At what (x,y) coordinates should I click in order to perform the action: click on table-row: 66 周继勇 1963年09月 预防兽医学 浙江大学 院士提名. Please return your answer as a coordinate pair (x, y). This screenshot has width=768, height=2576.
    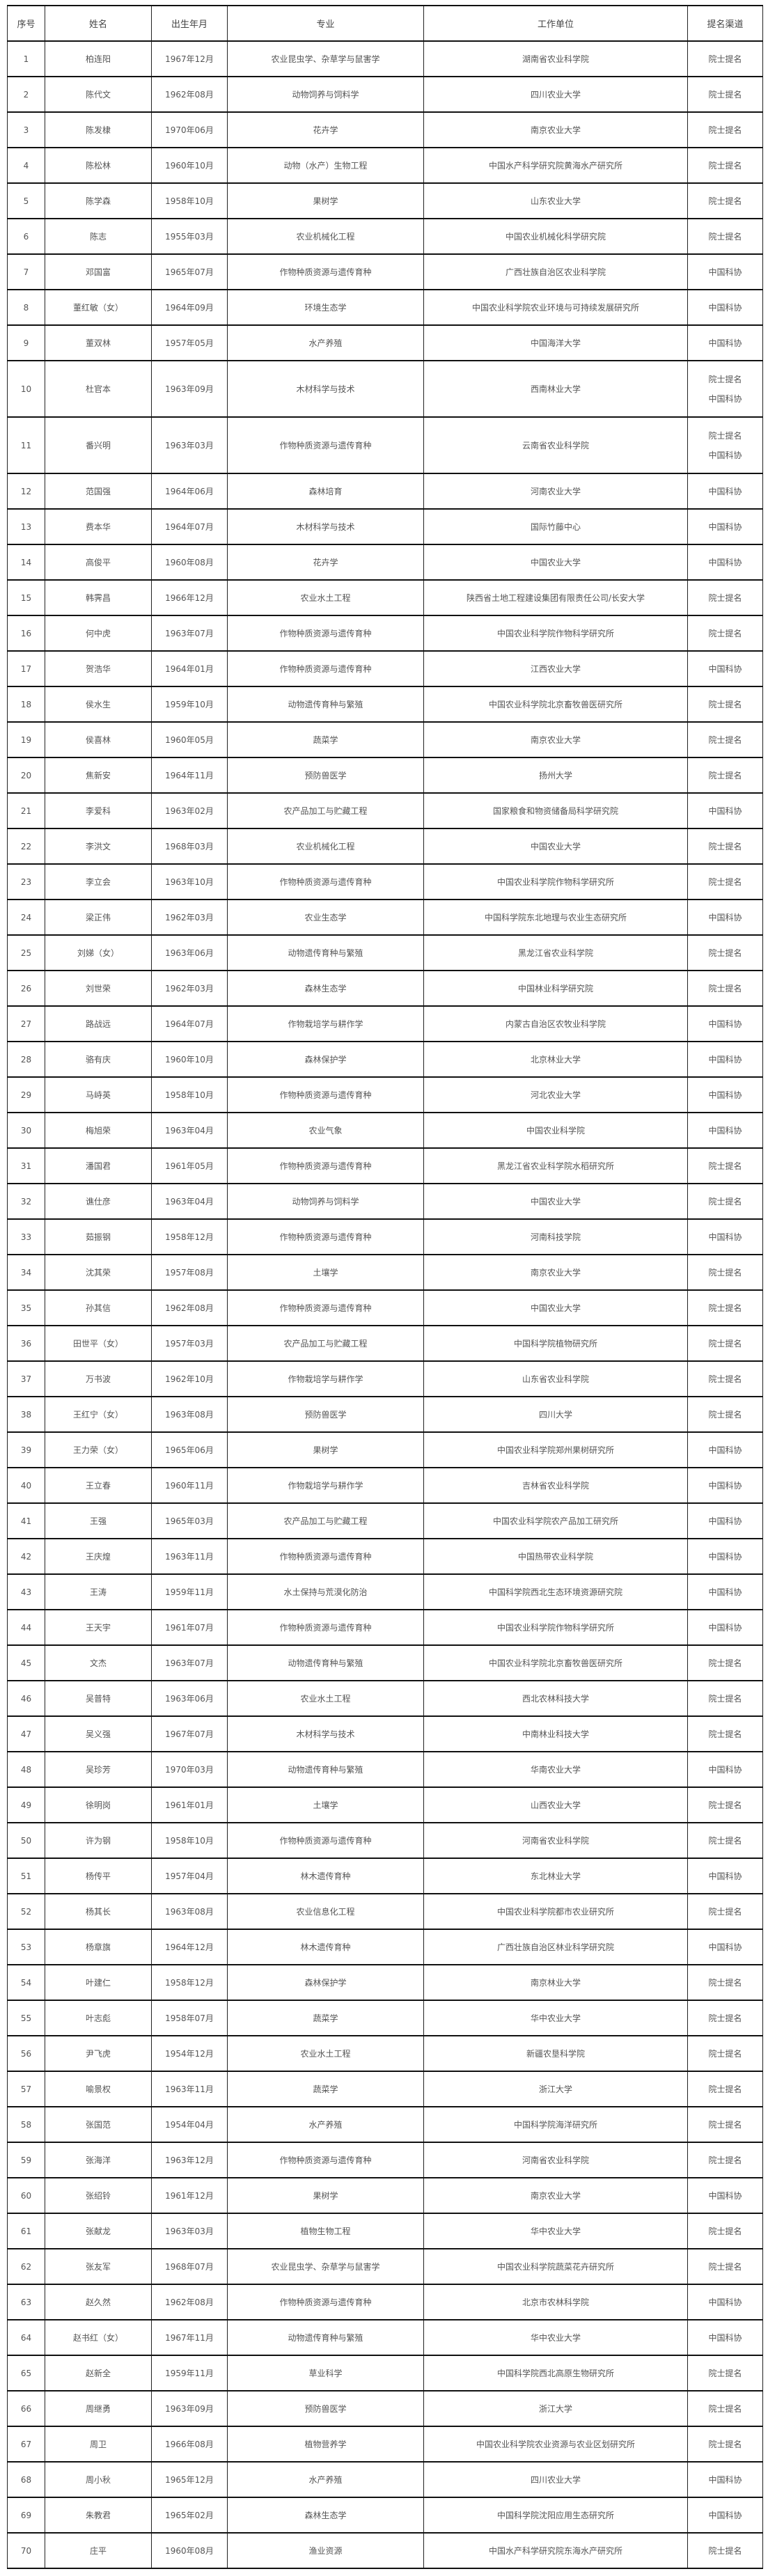
    Looking at the image, I should click on (385, 2408).